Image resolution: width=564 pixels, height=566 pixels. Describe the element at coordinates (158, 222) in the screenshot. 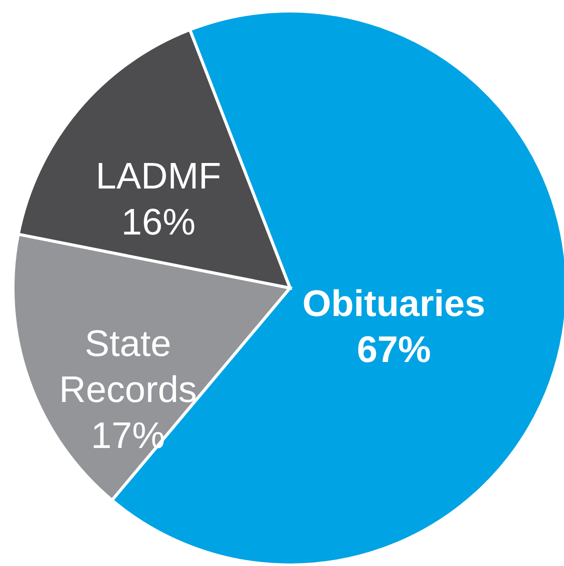

I see `data-label: 16%` at that location.